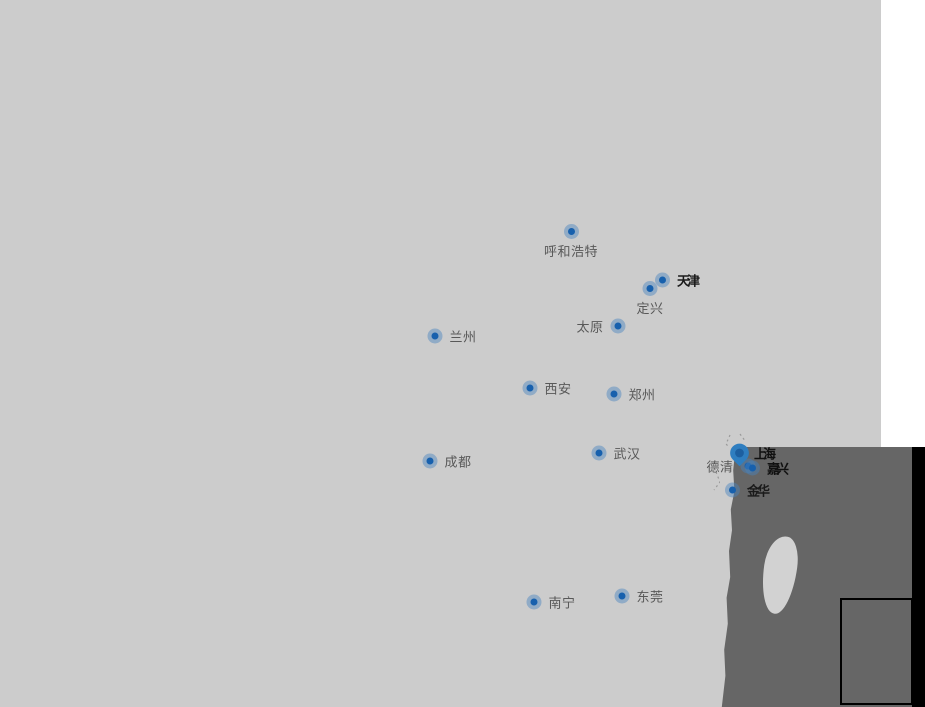 This screenshot has height=707, width=925. I want to click on city-label: 南宁, so click(562, 604).